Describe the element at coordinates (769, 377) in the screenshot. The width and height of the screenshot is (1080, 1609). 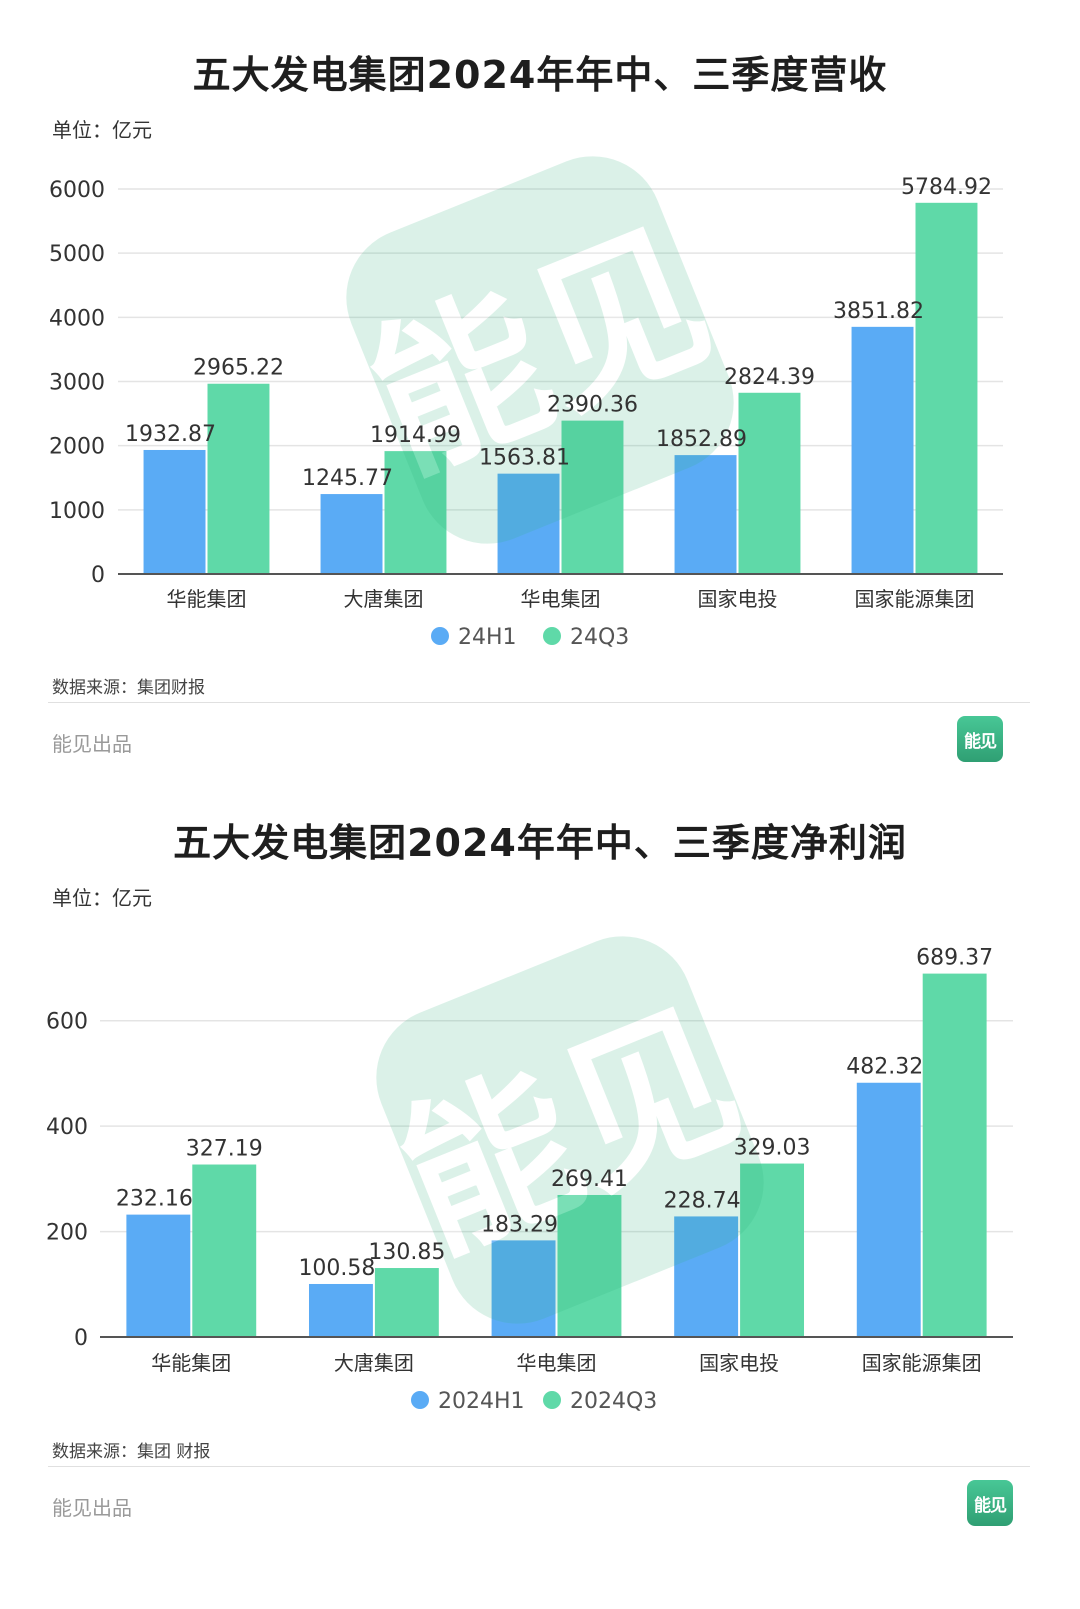
I see `data-label: 2824.39` at that location.